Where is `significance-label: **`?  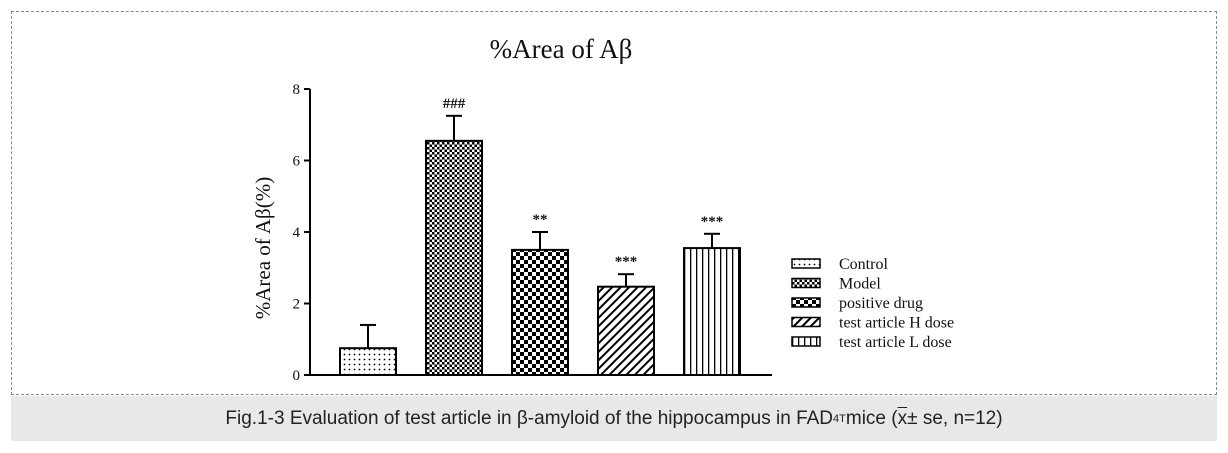
significance-label: ** is located at coordinates (540, 220).